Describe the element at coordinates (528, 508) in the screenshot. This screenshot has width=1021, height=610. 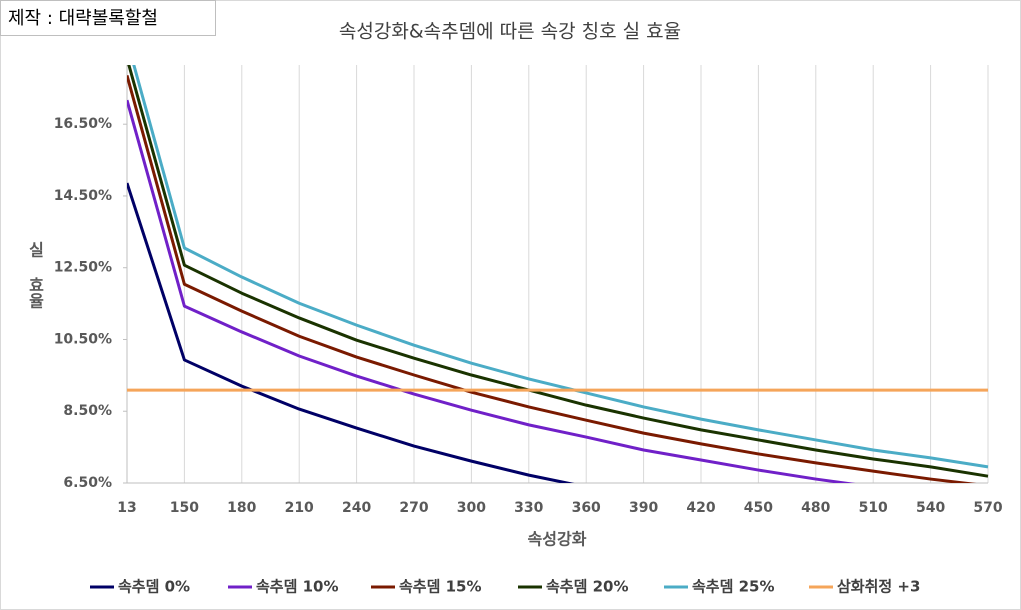
I see `x-tick-label: 330` at that location.